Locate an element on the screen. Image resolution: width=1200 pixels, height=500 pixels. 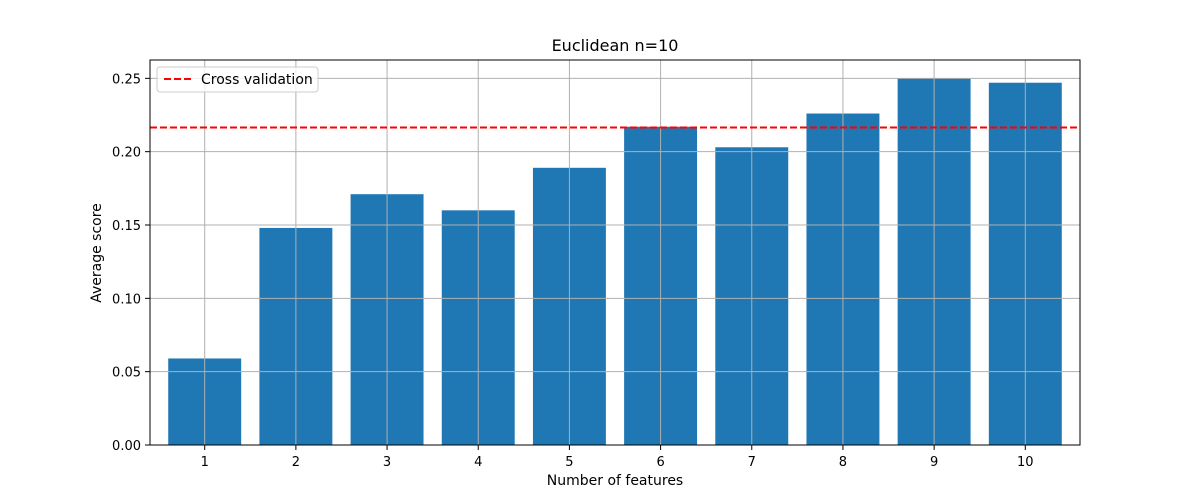
y-tick-label: 0.05 is located at coordinates (126, 373).